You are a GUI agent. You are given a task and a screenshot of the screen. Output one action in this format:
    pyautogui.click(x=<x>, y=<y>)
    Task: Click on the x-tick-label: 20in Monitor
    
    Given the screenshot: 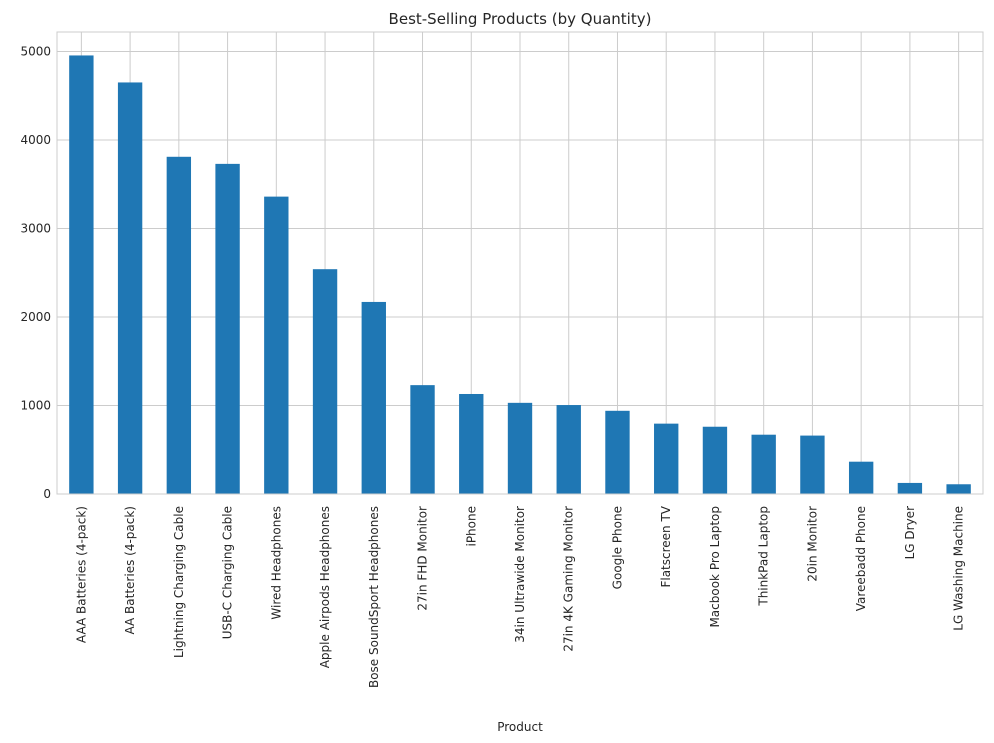 What is the action you would take?
    pyautogui.click(x=812, y=544)
    